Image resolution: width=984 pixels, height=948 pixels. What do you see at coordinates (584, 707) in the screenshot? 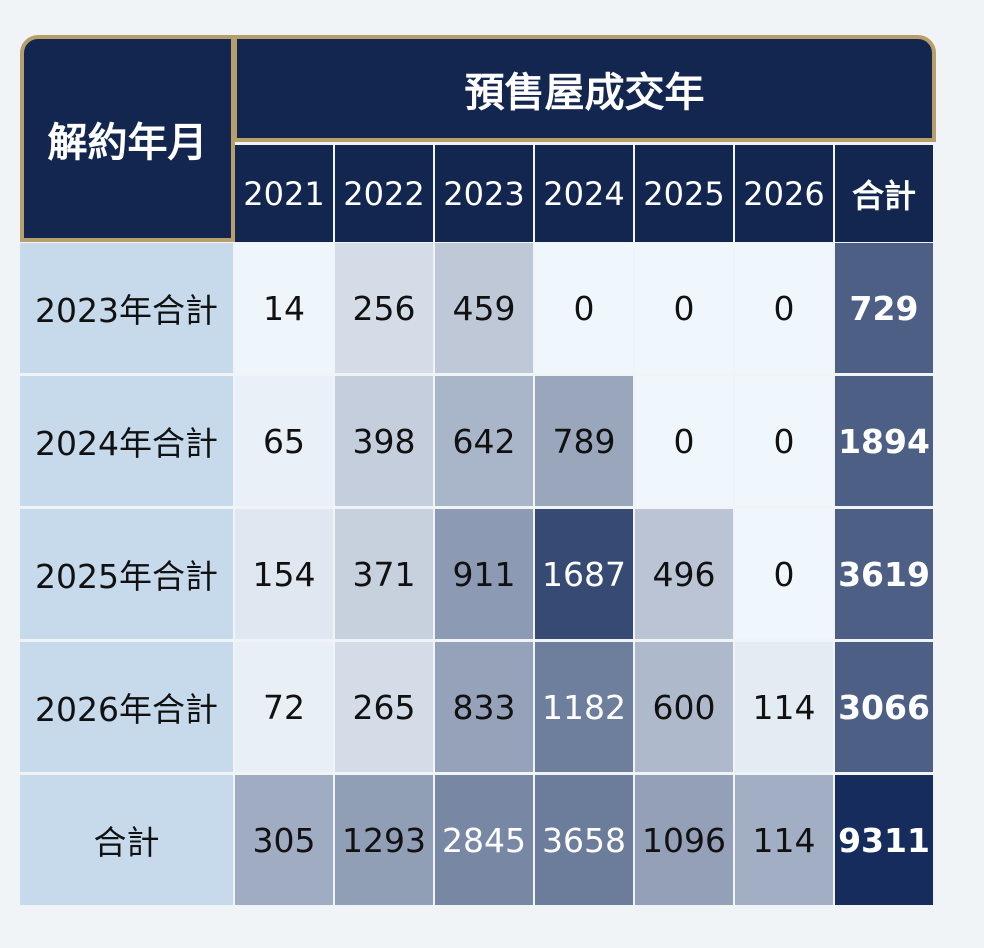
I see `table-cell: 1182` at bounding box center [584, 707].